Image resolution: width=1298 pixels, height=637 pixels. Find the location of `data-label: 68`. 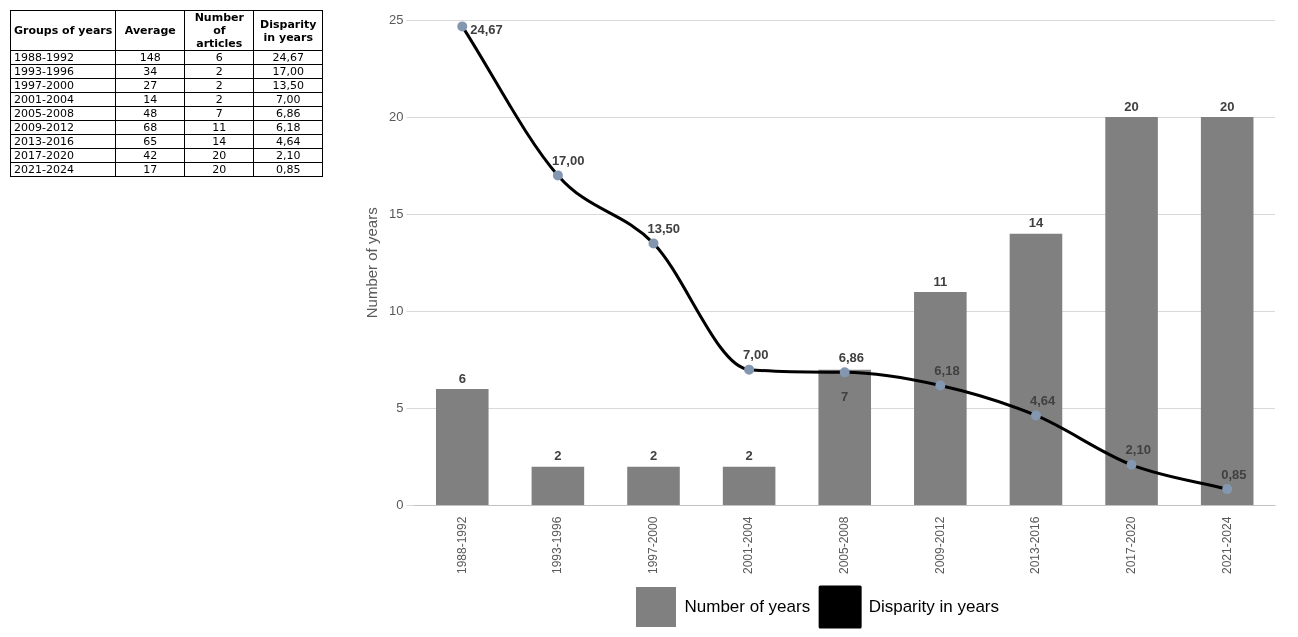

data-label: 68 is located at coordinates (150, 127).